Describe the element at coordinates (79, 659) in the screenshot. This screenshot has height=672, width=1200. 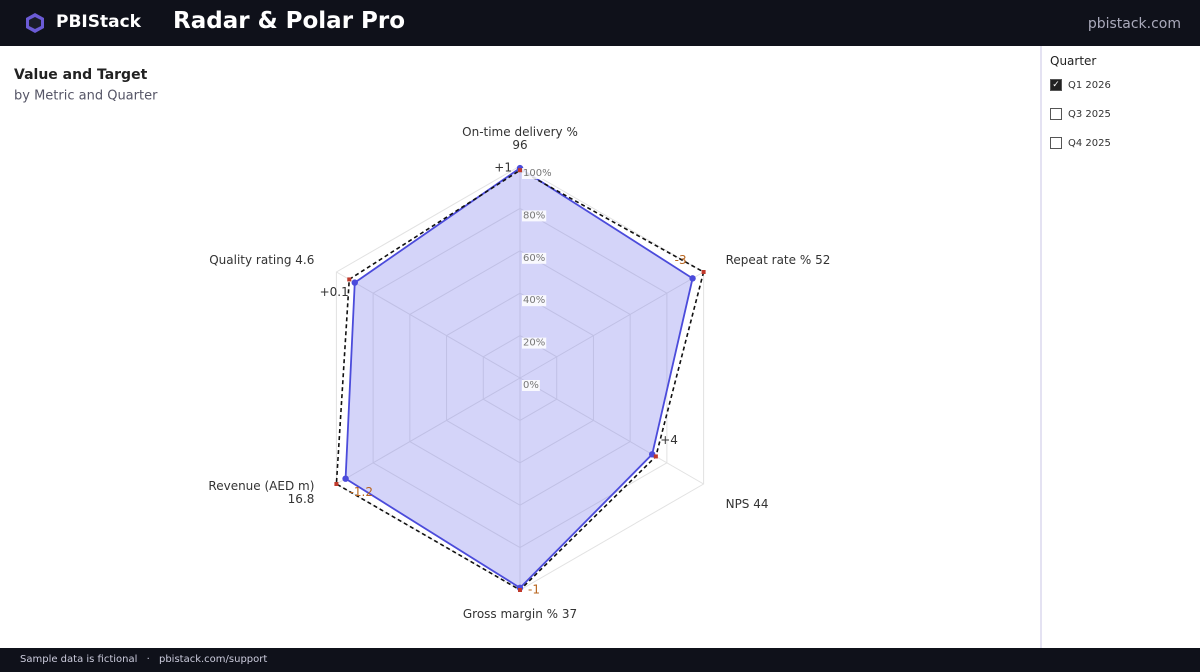
I see `footer-note: Sample data is fictional` at that location.